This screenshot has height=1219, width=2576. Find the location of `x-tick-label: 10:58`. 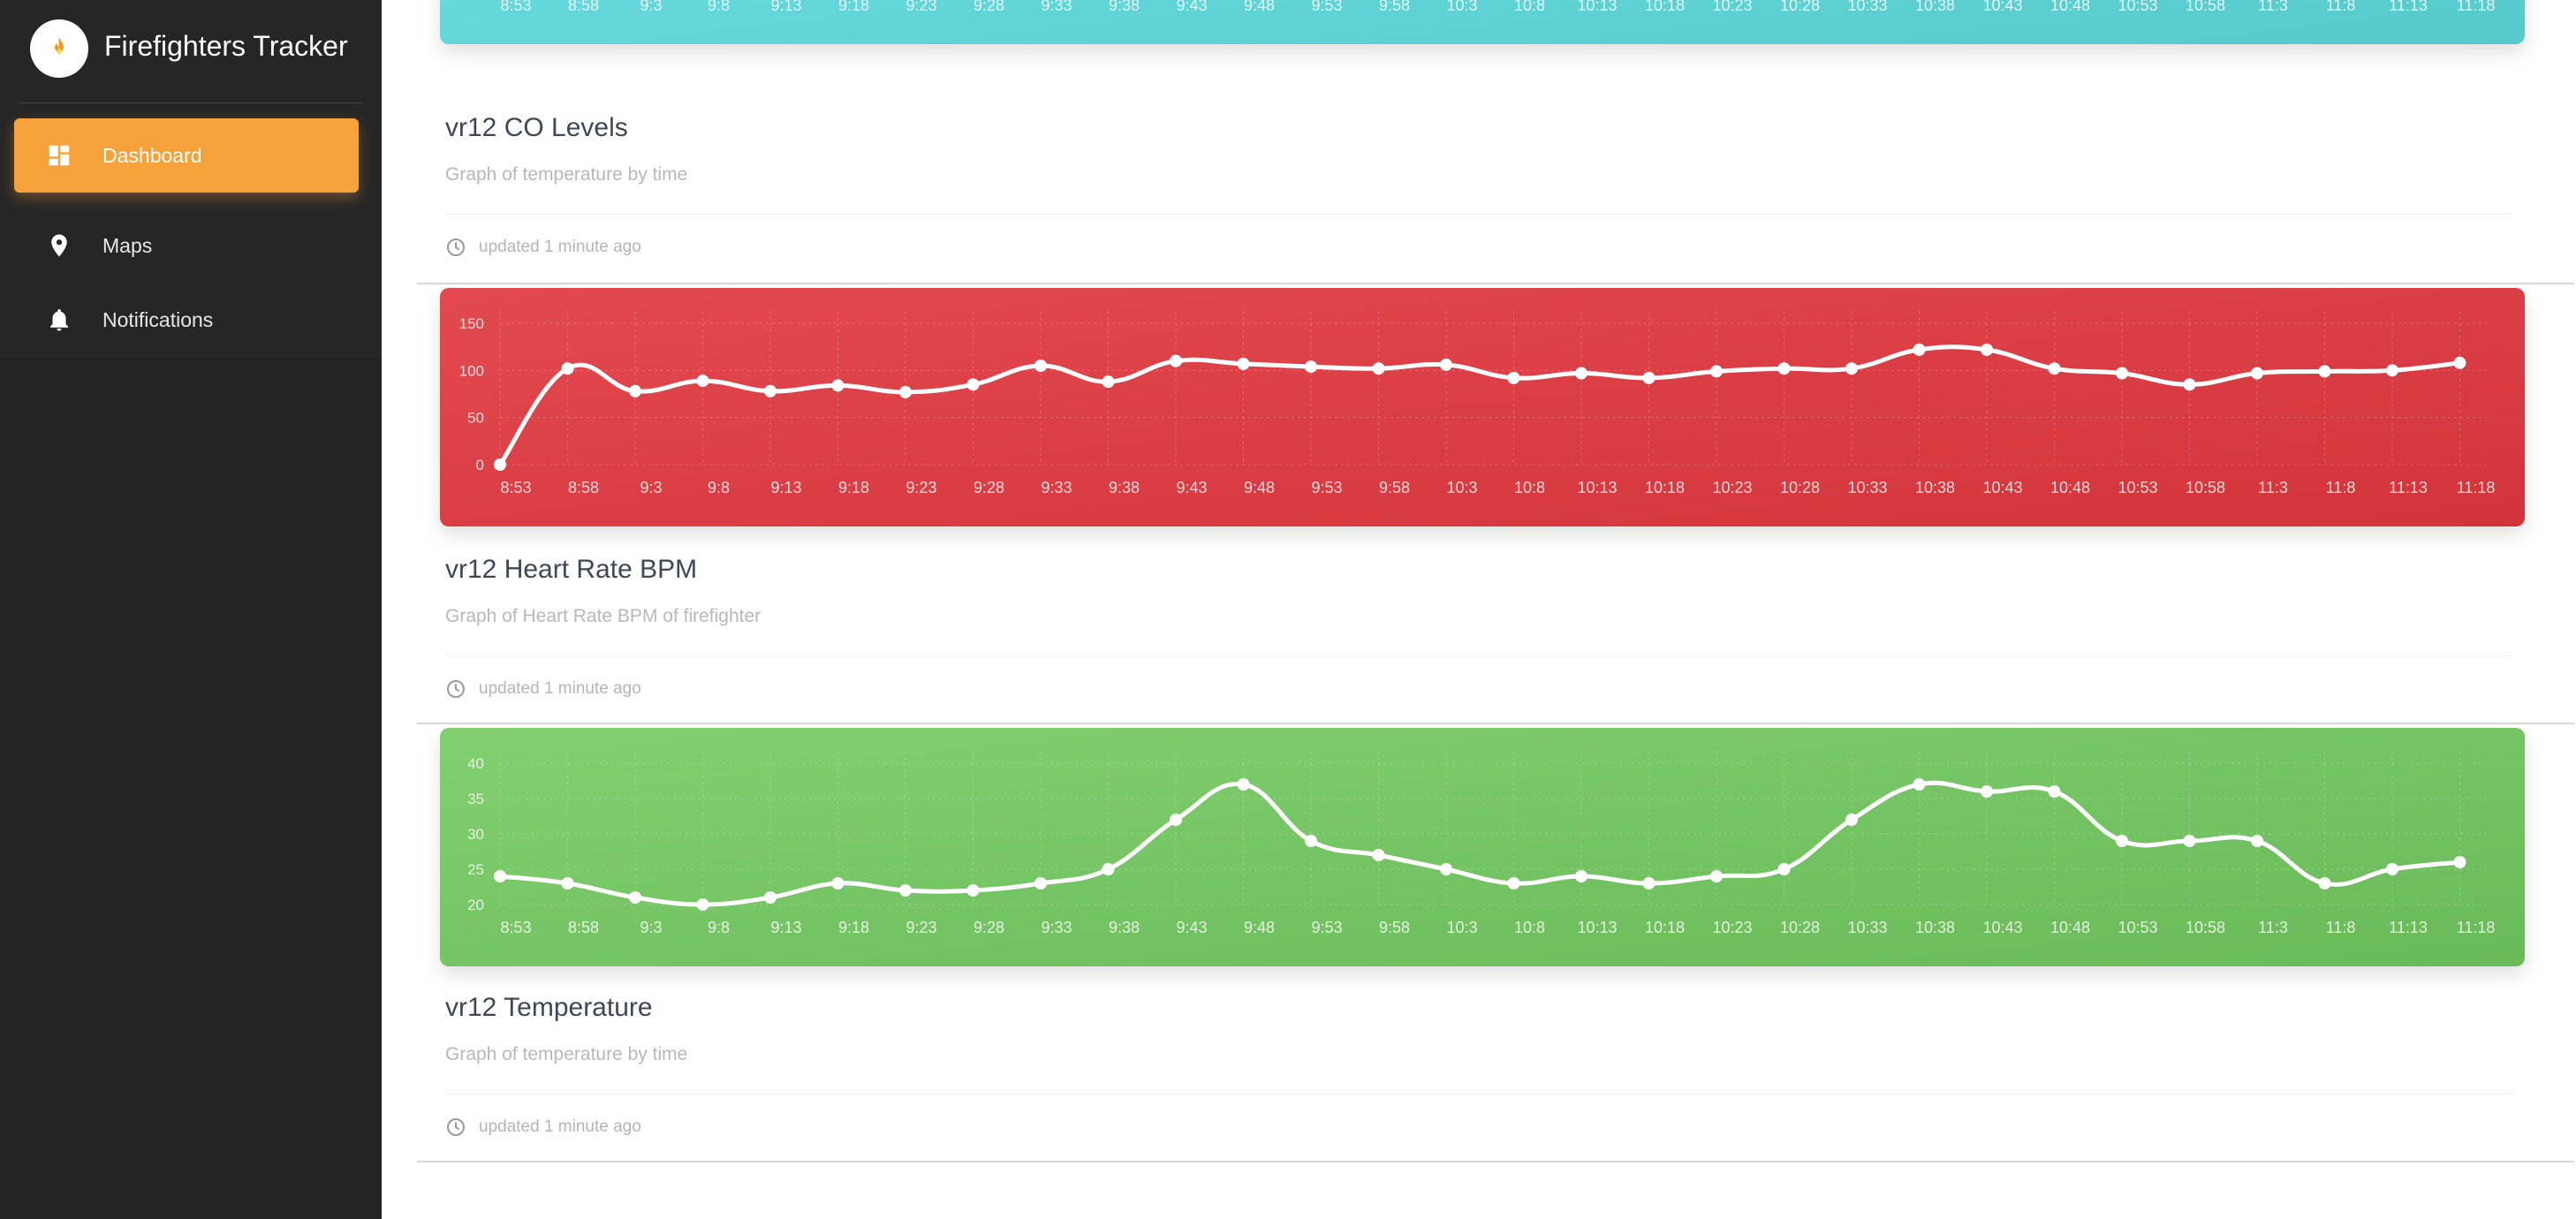

x-tick-label: 10:58 is located at coordinates (2206, 487).